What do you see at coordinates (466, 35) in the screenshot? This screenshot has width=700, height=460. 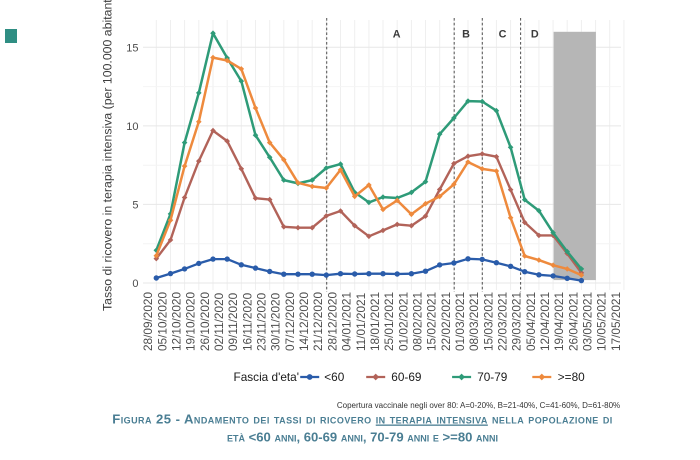 I see `svg-text: B` at bounding box center [466, 35].